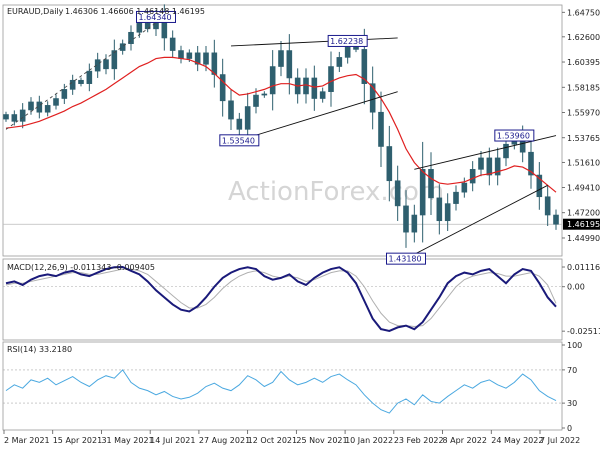 This screenshot has height=450, width=600. Describe the element at coordinates (39, 349) in the screenshot. I see `rsi-title: RSI(14) 33.2180` at that location.